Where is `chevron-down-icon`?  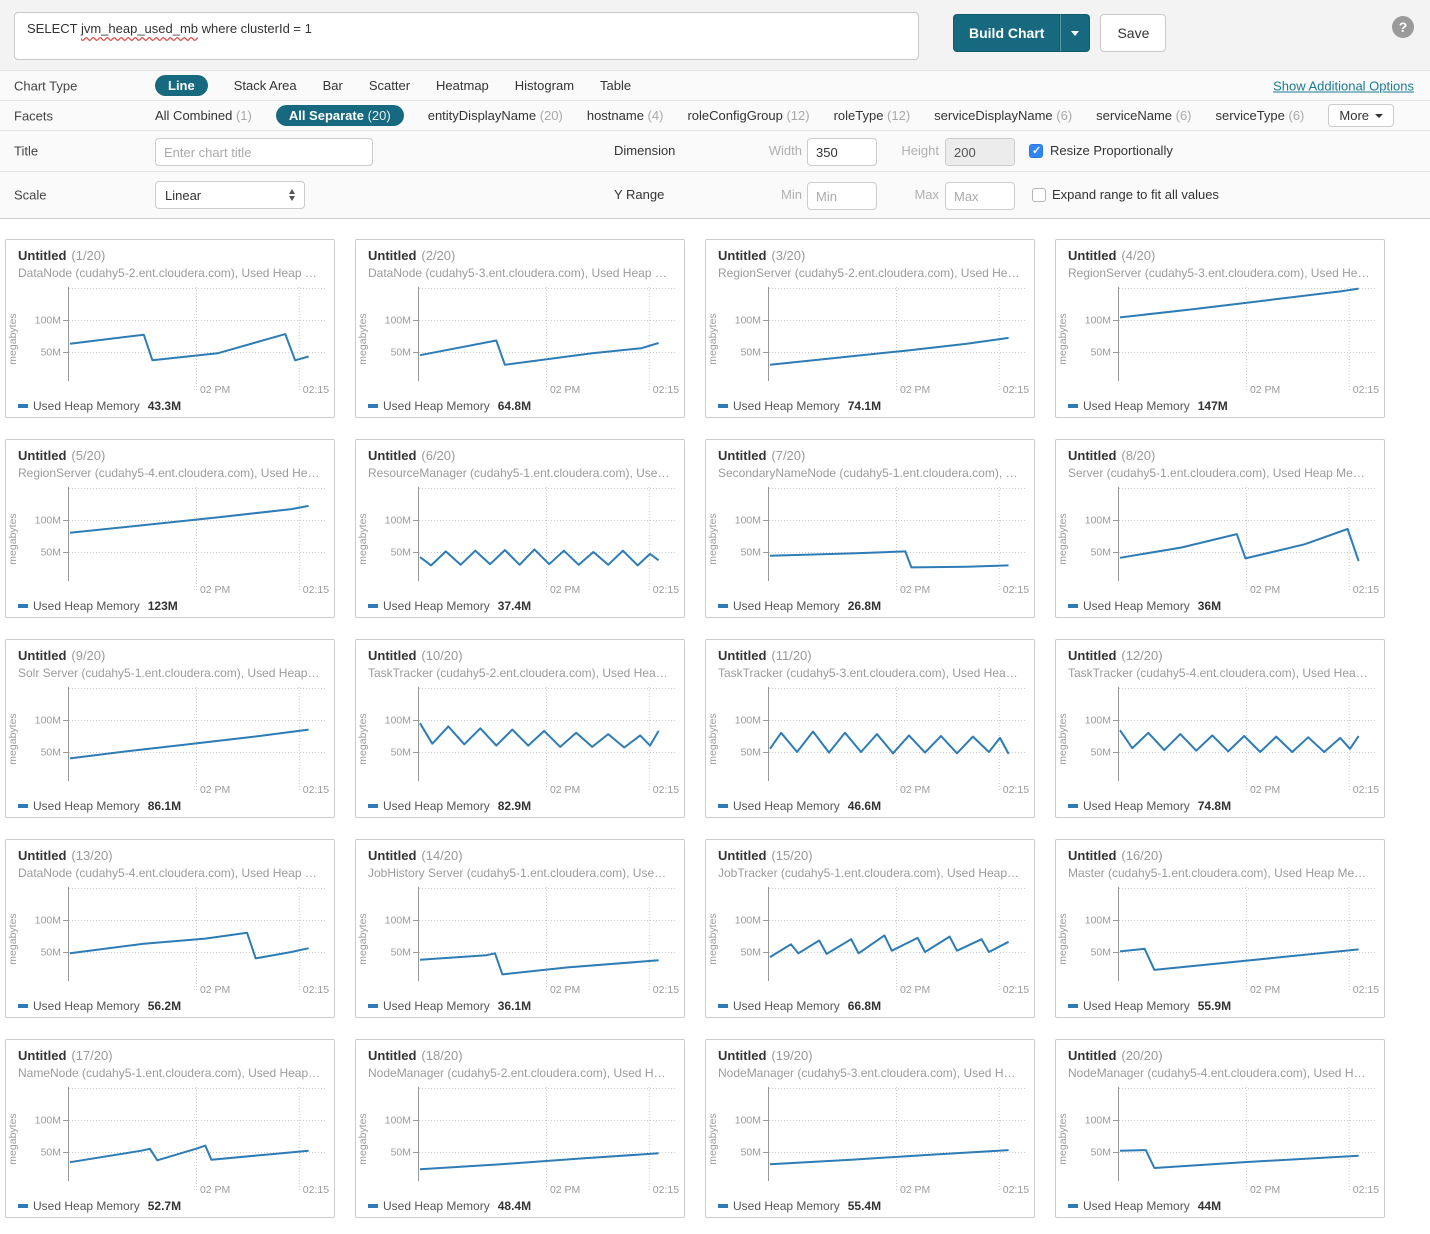 chevron-down-icon is located at coordinates (1075, 33).